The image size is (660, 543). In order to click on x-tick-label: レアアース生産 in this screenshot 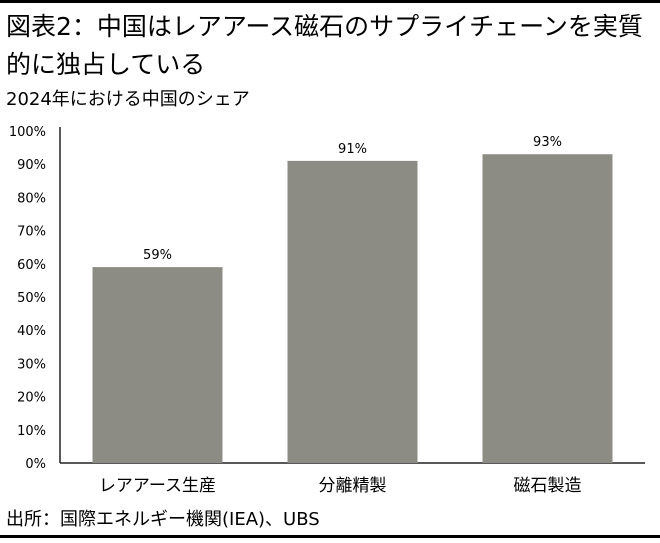, I will do `click(157, 486)`.